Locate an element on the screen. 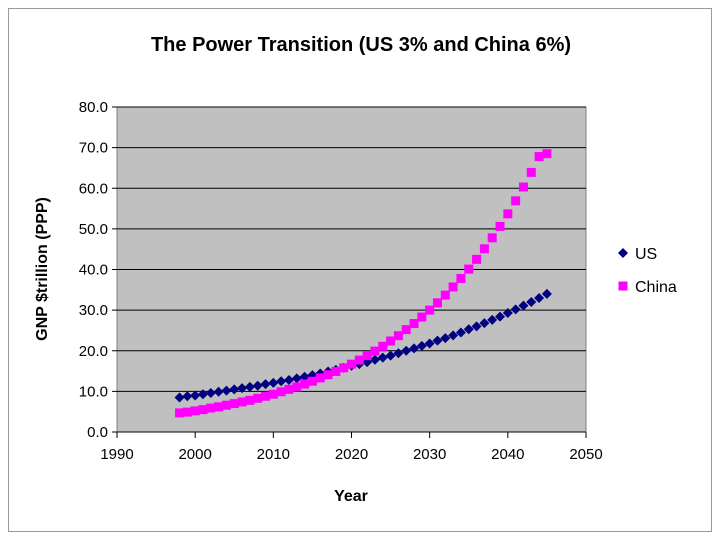 This screenshot has height=540, width=720. x-tick-label: 2040 is located at coordinates (507, 454).